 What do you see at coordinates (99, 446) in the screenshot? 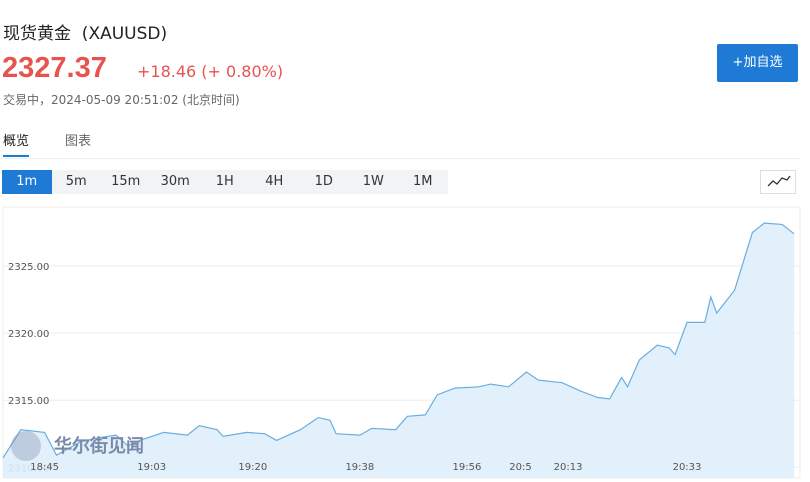
I see `watermark-text: 华尔街见闻` at bounding box center [99, 446].